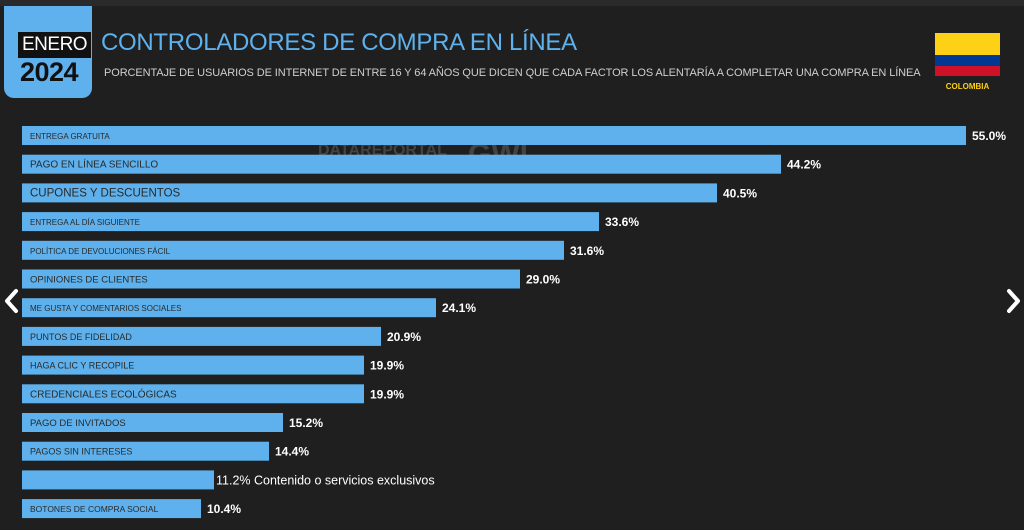  Describe the element at coordinates (224, 509) in the screenshot. I see `value-label: 10.4%` at that location.